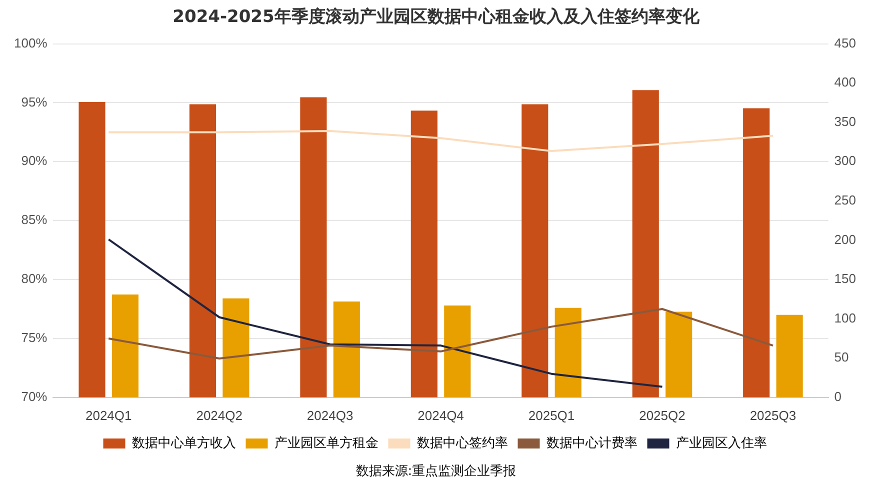  Describe the element at coordinates (845, 200) in the screenshot. I see `y2-tick-label: 250` at that location.